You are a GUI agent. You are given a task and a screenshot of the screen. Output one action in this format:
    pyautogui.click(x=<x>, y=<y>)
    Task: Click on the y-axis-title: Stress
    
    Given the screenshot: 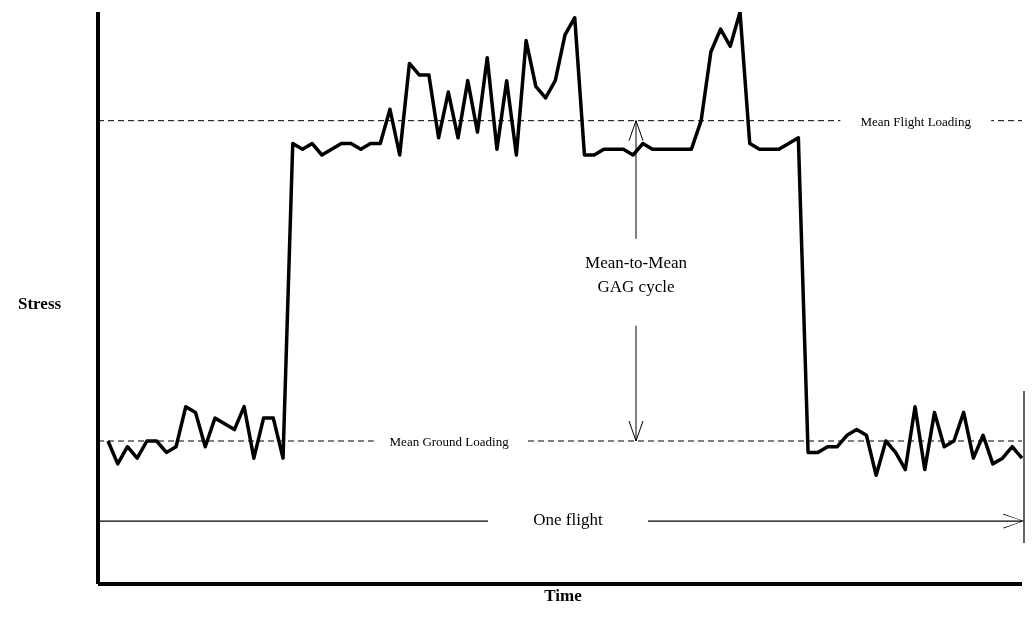 What is the action you would take?
    pyautogui.click(x=40, y=304)
    